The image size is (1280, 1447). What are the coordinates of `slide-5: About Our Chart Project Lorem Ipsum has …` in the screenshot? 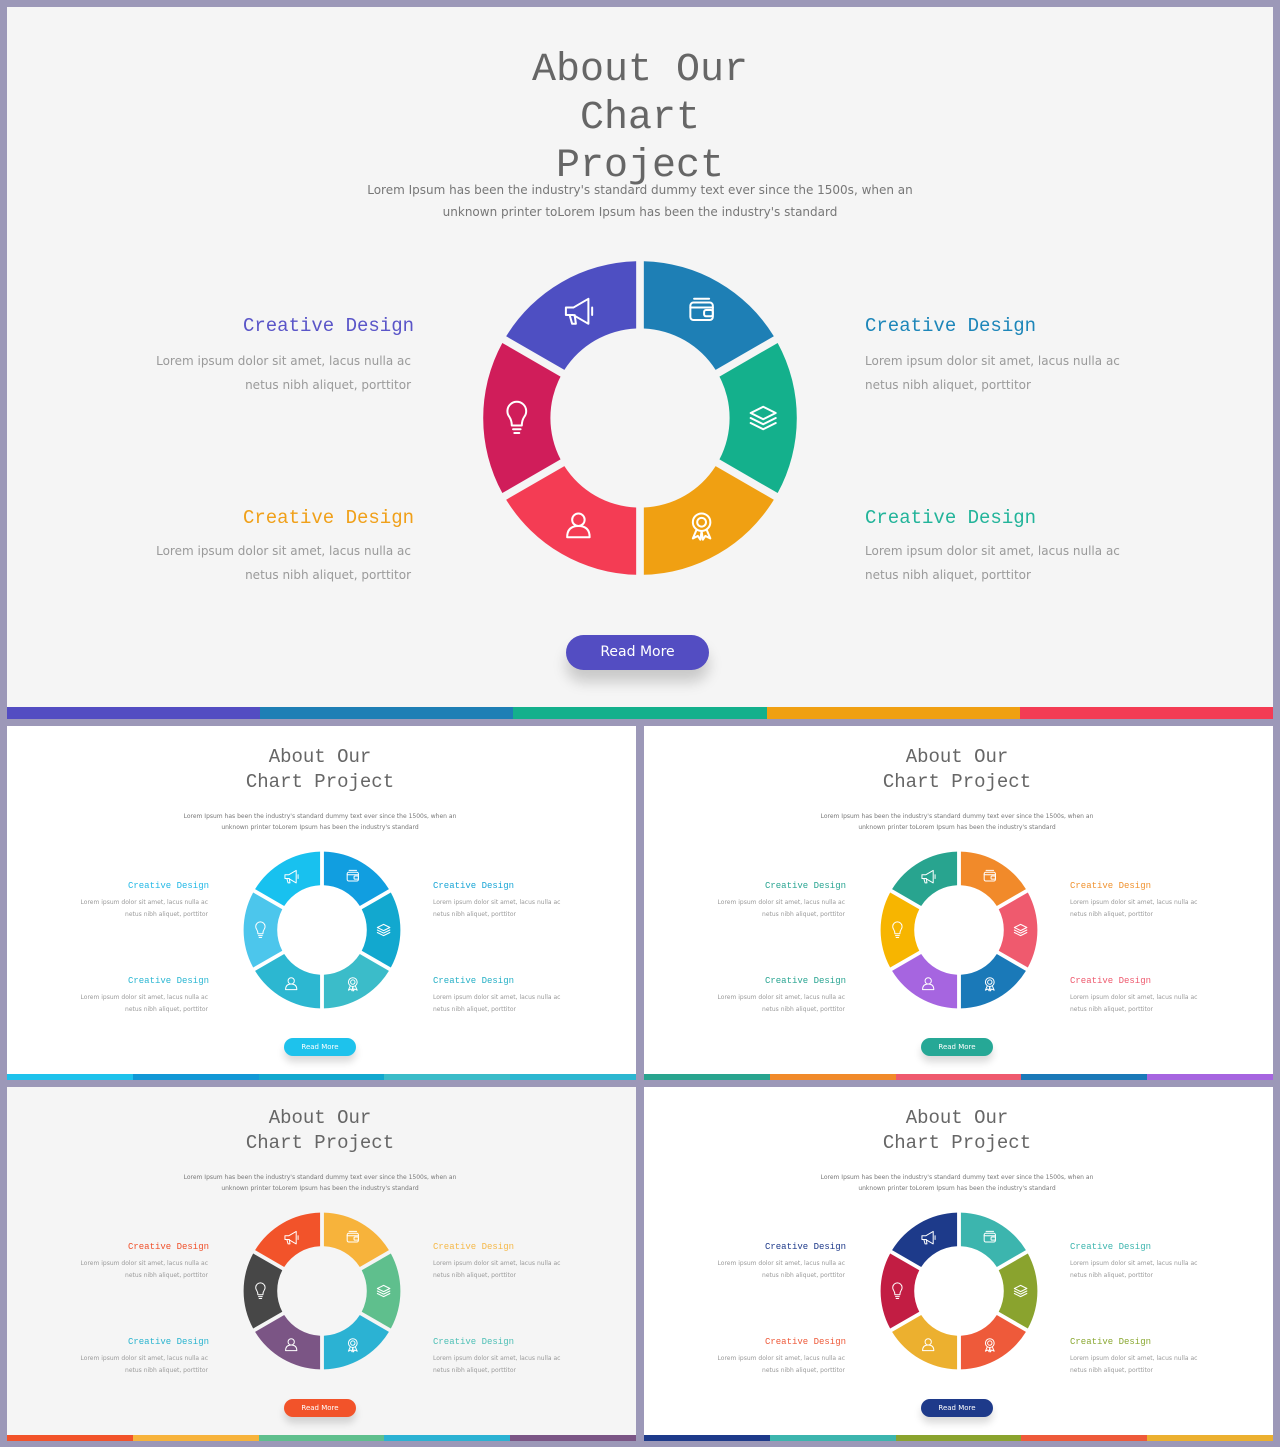 It's located at (958, 1264).